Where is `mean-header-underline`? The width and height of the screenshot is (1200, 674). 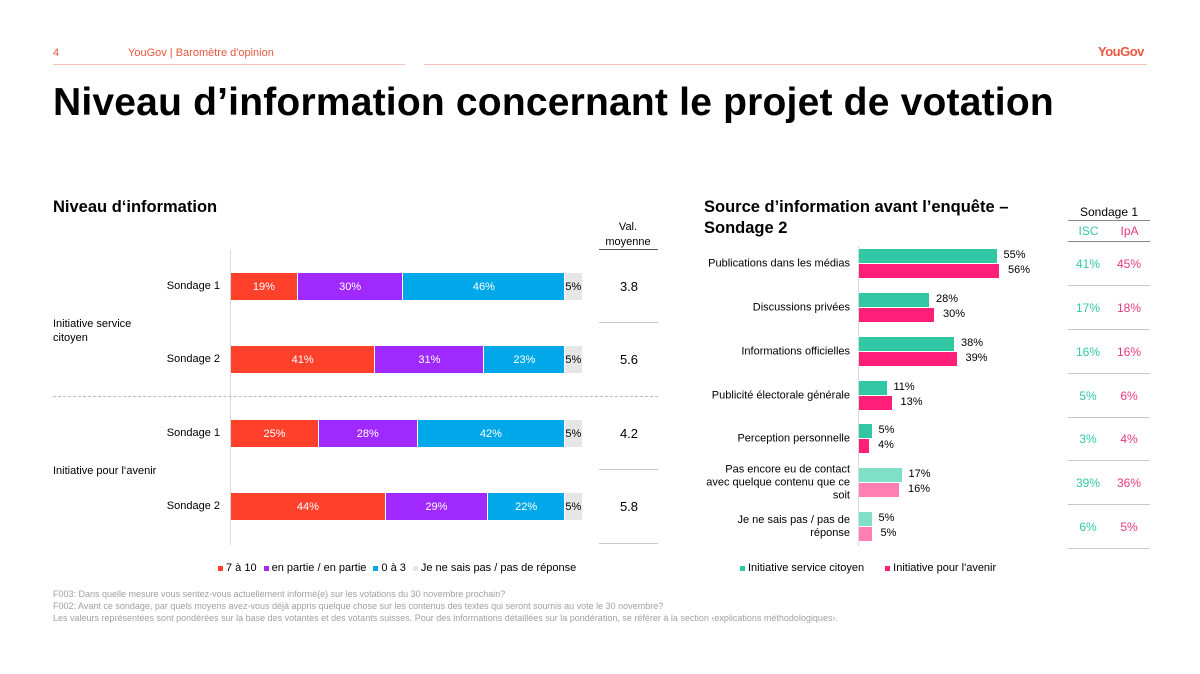
mean-header-underline is located at coordinates (628, 249).